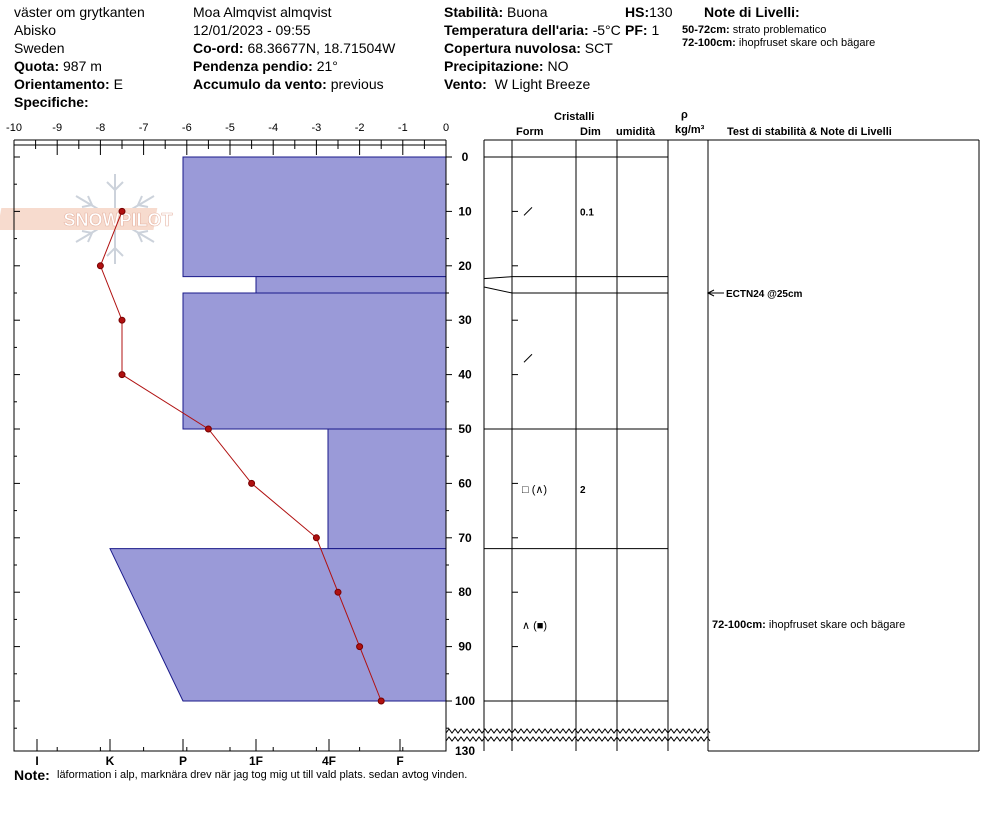 The height and width of the screenshot is (840, 994). Describe the element at coordinates (575, 290) in the screenshot. I see `layer-boundary-line` at that location.